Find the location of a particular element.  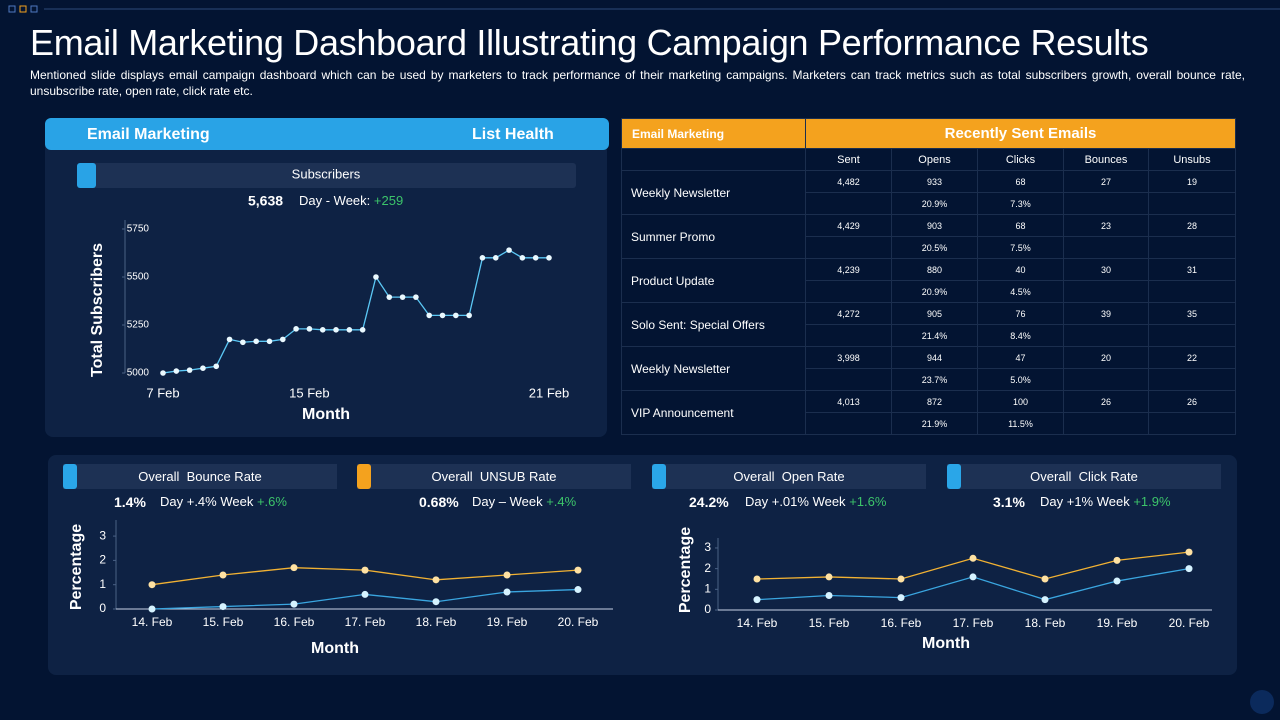

y-tick-label: 5000 is located at coordinates (138, 373).